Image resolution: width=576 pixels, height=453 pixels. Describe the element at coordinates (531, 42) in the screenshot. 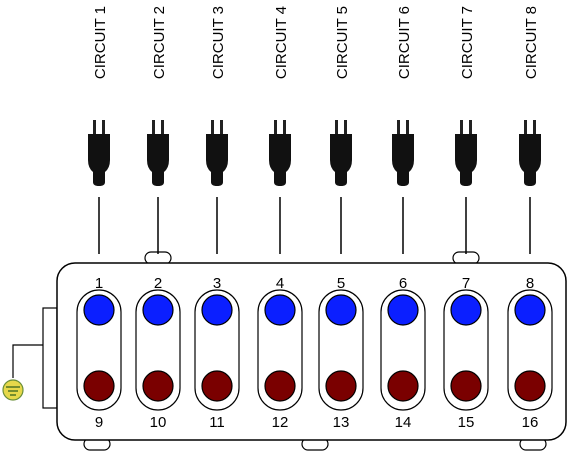

I see `circuit-label: CIRCUIT 8` at that location.